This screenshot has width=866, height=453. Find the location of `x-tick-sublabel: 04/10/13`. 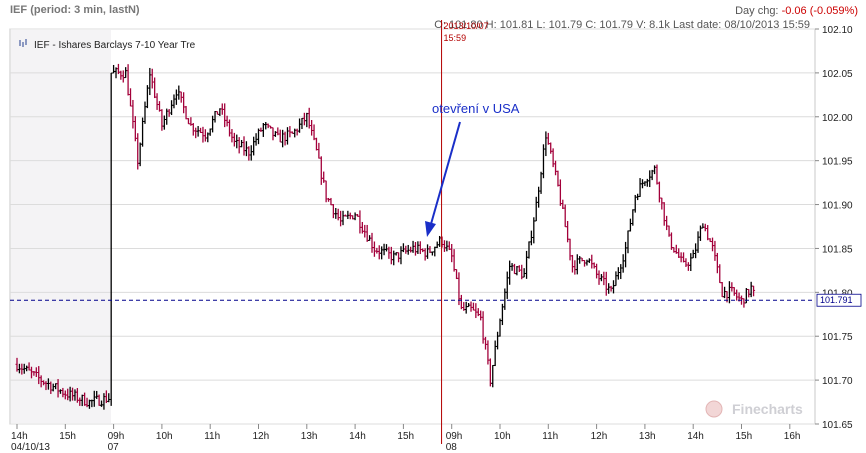

x-tick-sublabel: 04/10/13 is located at coordinates (30, 447).